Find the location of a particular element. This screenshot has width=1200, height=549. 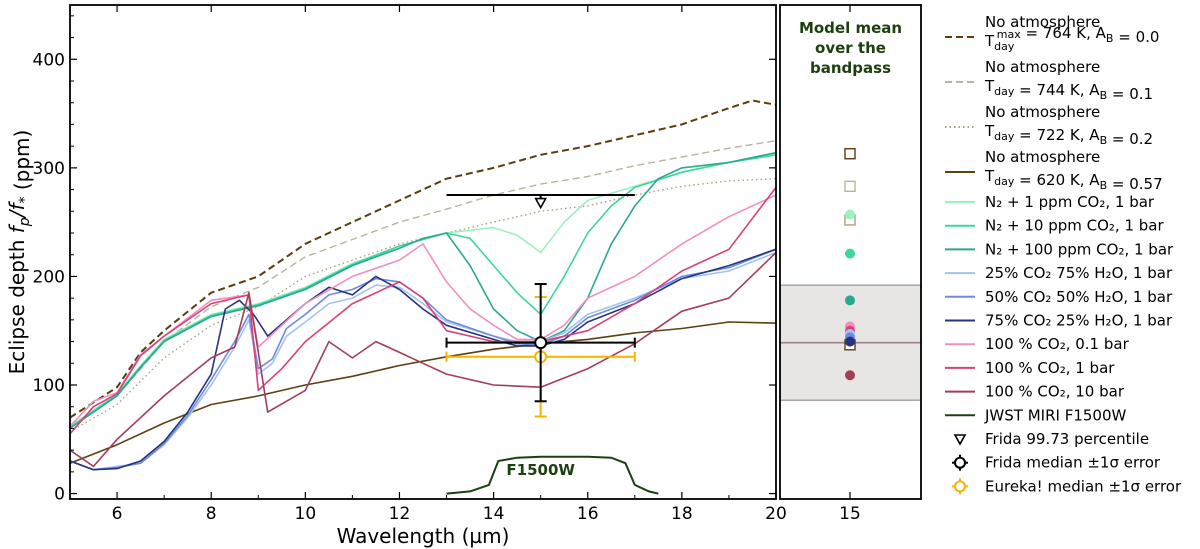

x-tick-label-12: 12 is located at coordinates (400, 514).